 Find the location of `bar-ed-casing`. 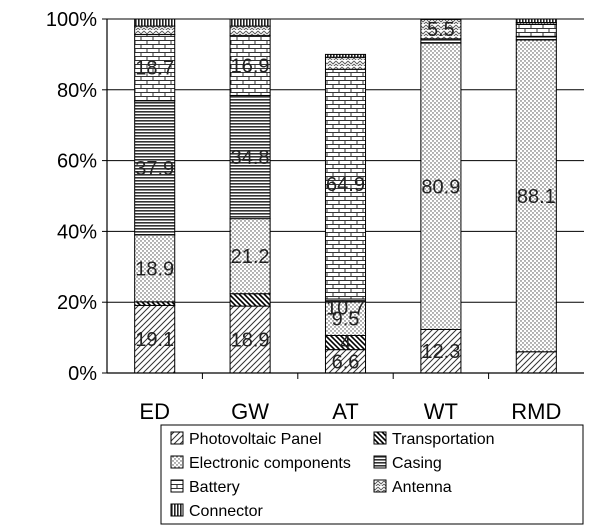

bar-ed-casing is located at coordinates (155, 168).